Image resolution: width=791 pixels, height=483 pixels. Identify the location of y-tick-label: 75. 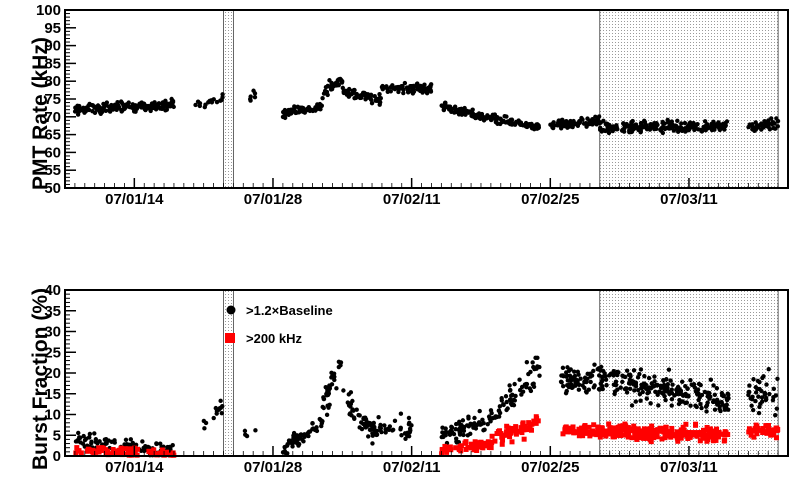
(52, 99).